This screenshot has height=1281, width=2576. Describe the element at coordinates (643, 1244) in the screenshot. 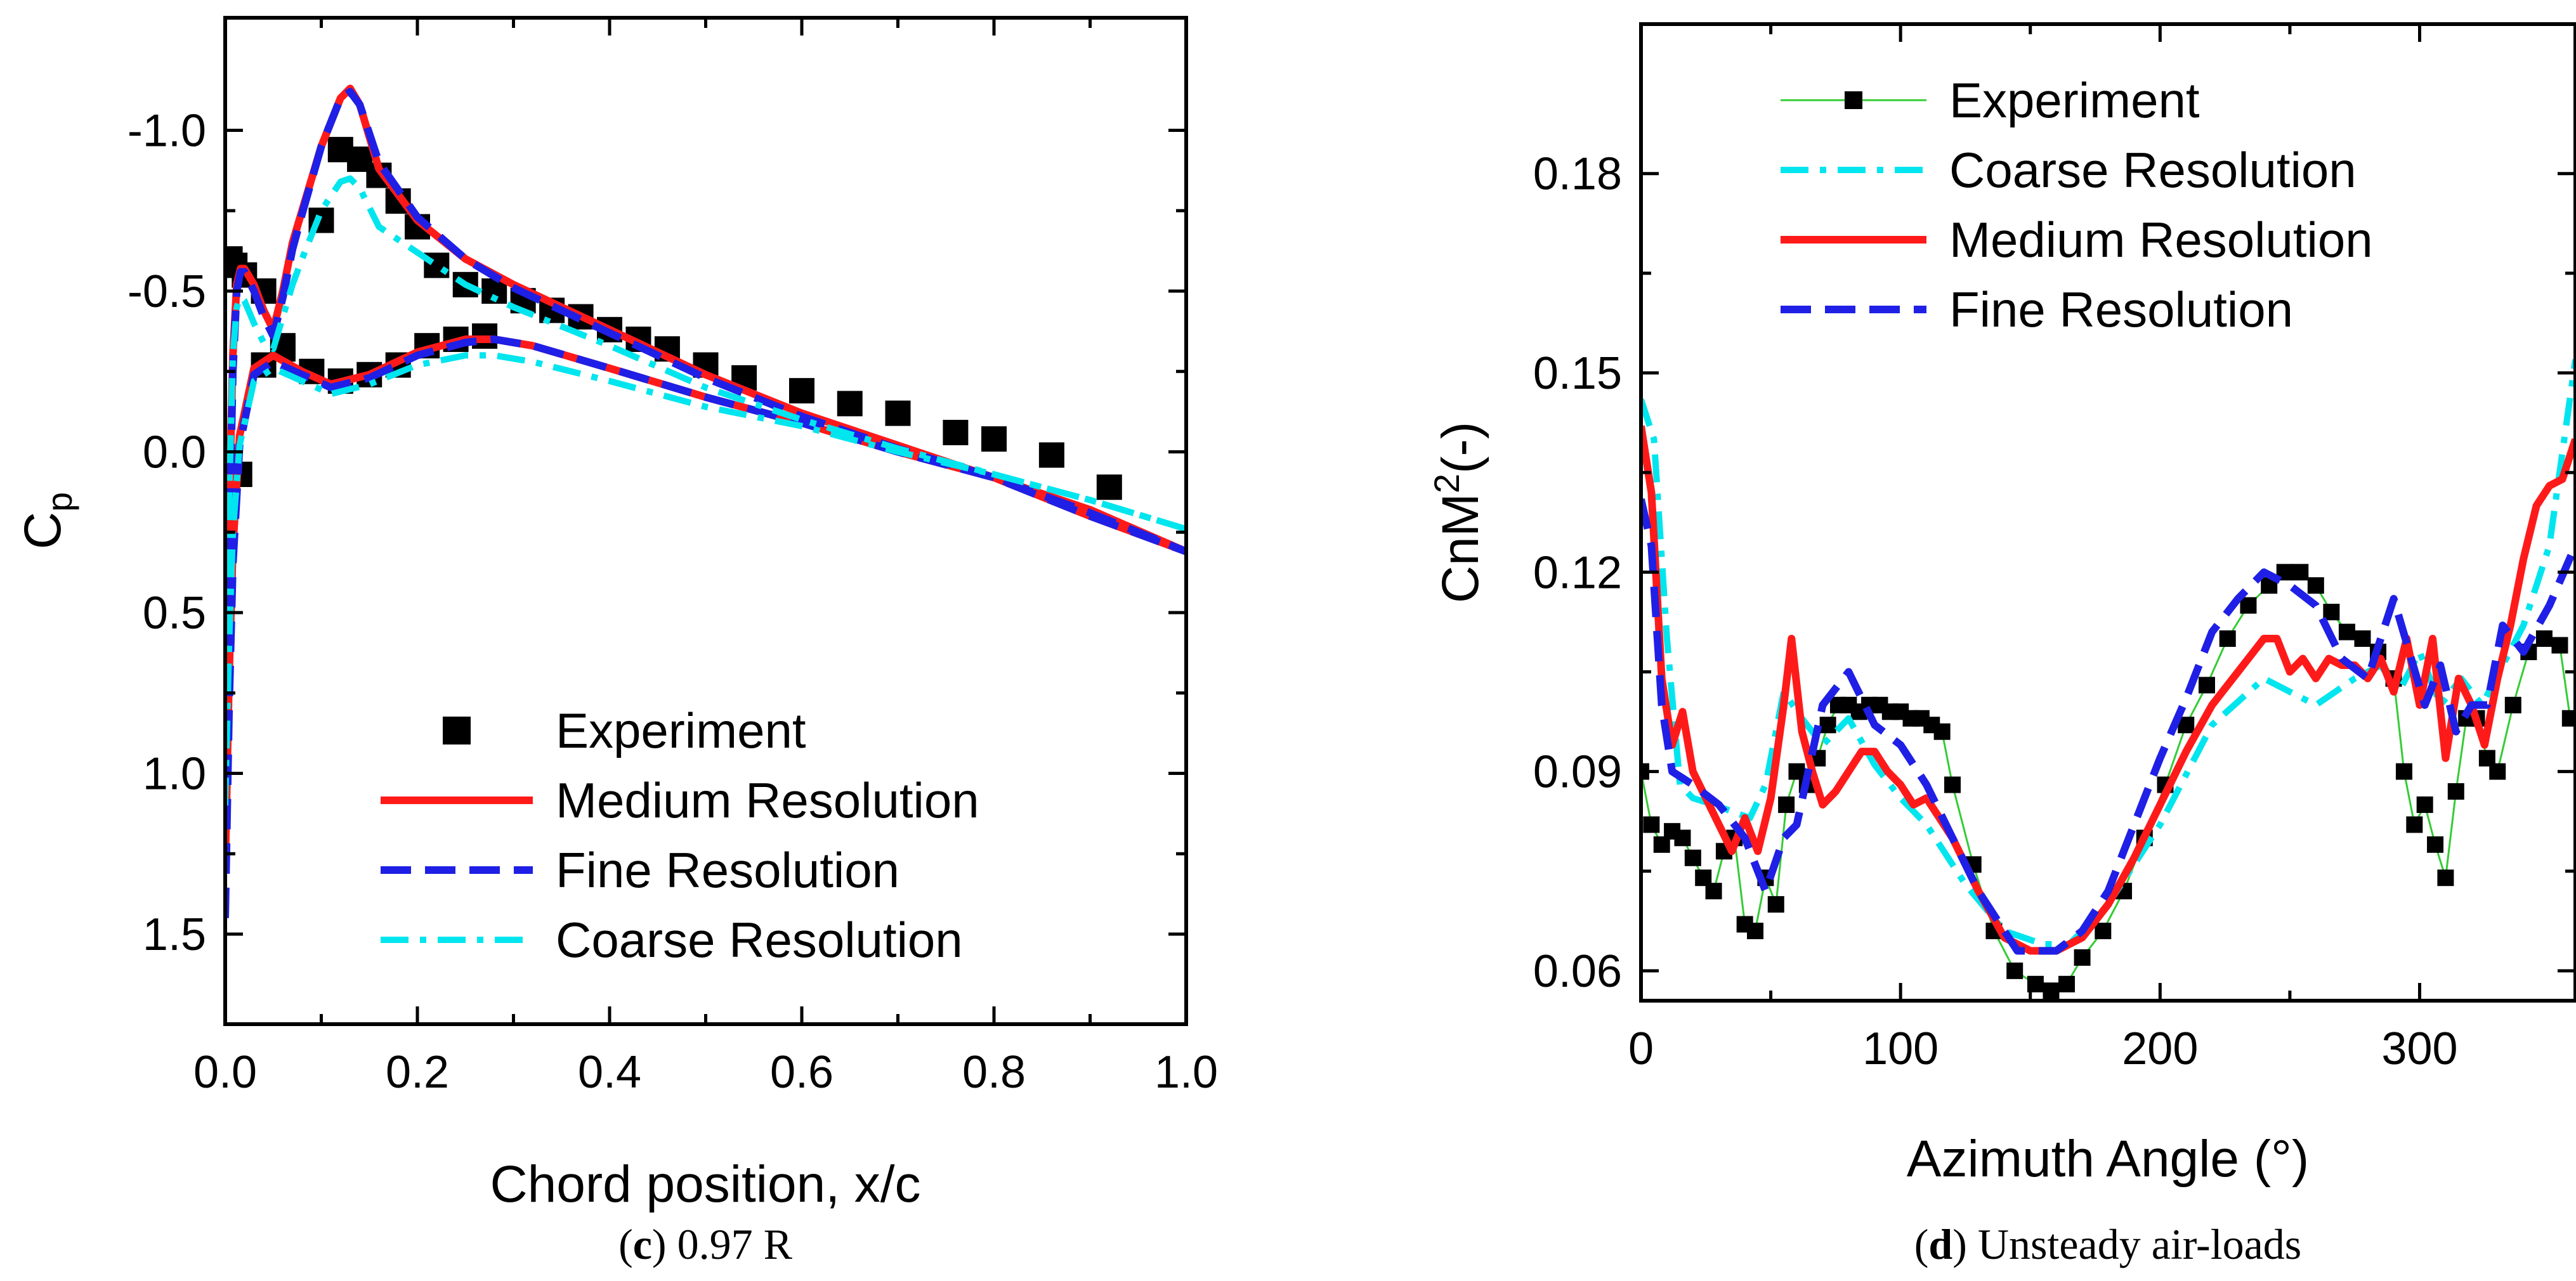

I see `panel-label: c` at that location.